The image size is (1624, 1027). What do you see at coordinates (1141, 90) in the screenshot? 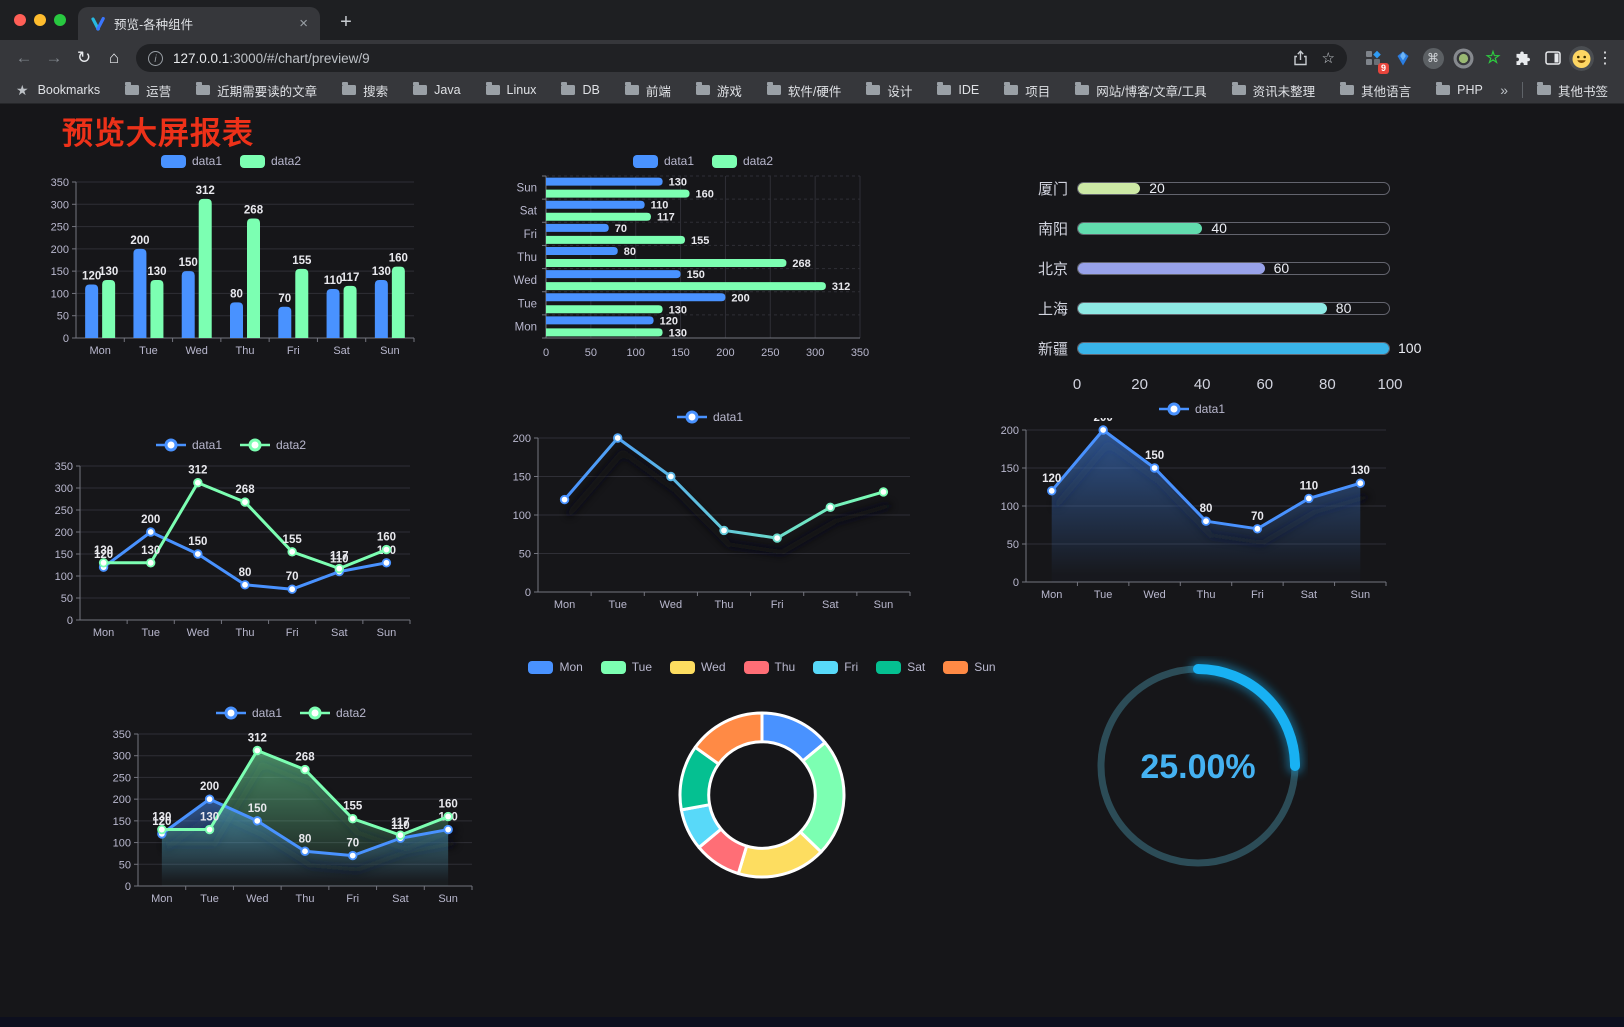
I see `bookmark-folder: 网站/博客/文章/工具` at bounding box center [1141, 90].